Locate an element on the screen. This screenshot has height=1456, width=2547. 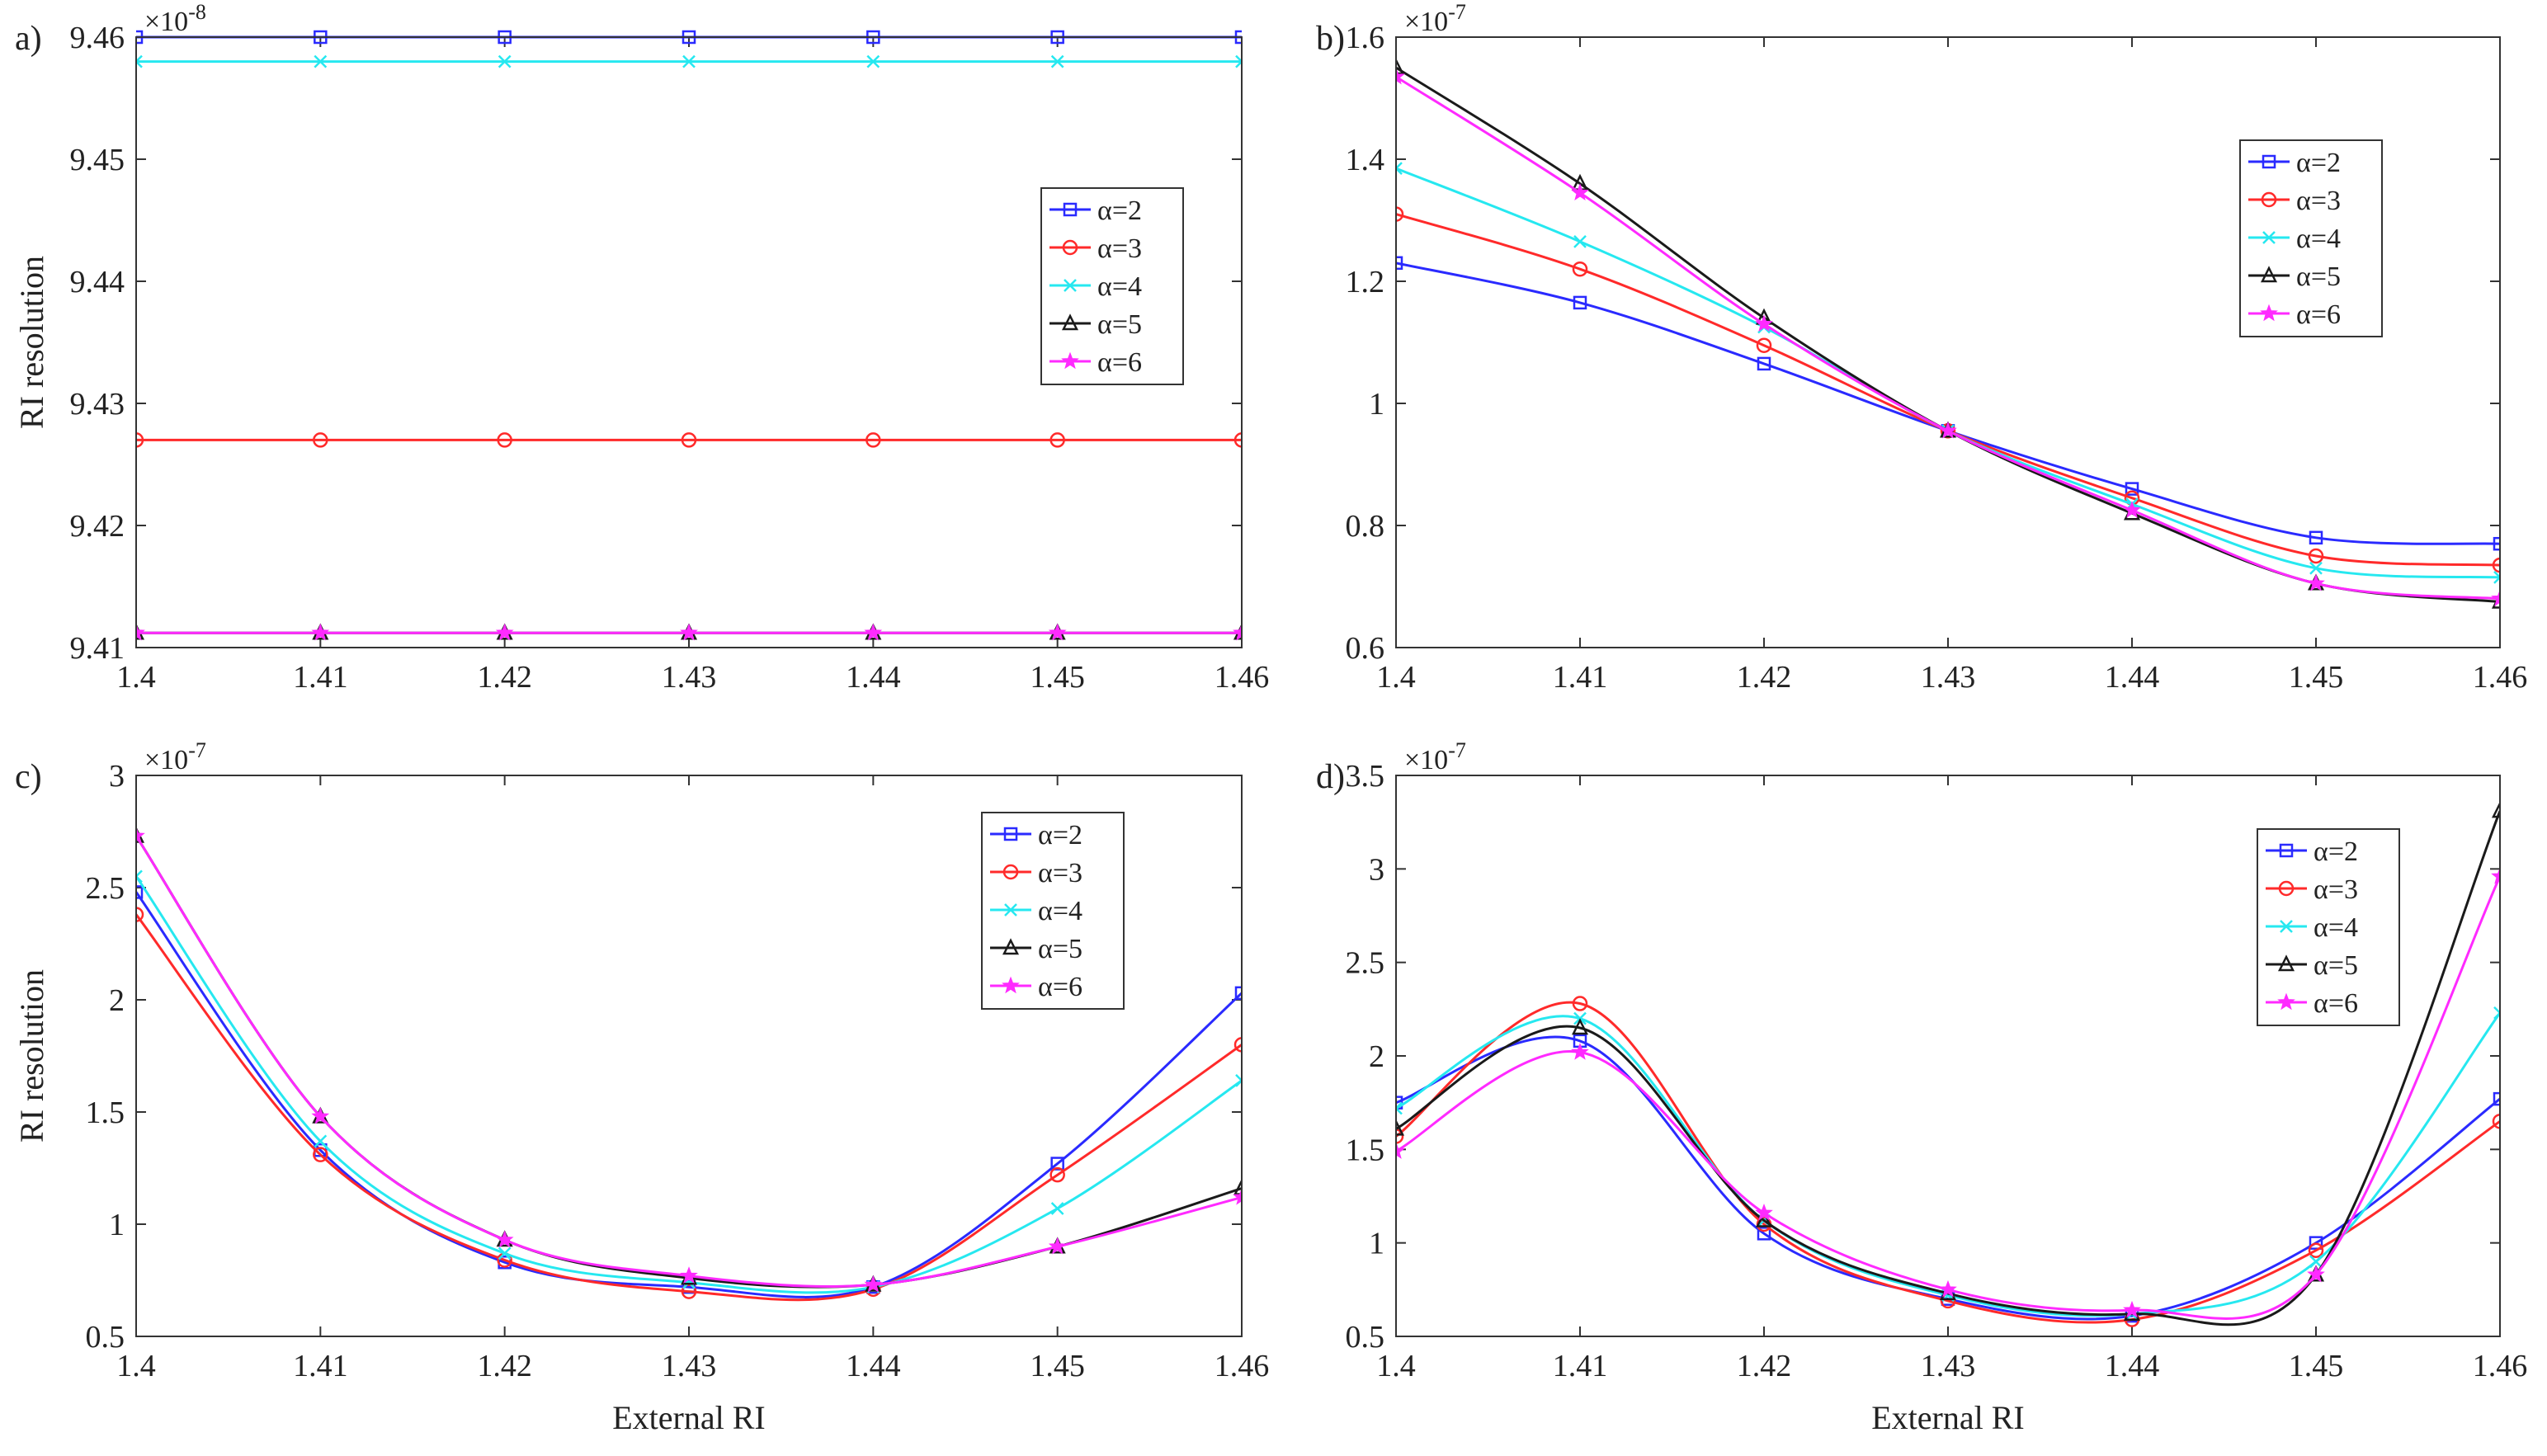
y-tick-label: 9.46 is located at coordinates (97, 38).